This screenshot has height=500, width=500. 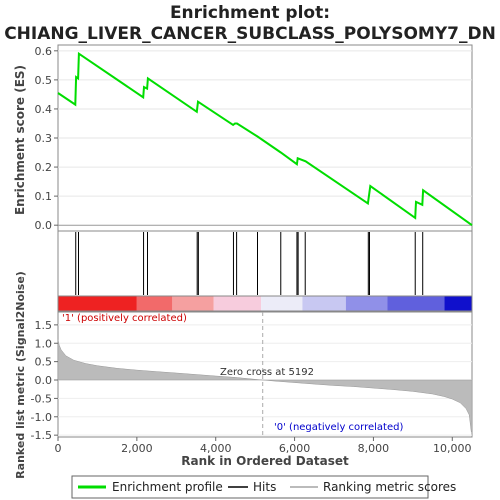 I want to click on es-ytick-label: 0.0, so click(x=44, y=225).